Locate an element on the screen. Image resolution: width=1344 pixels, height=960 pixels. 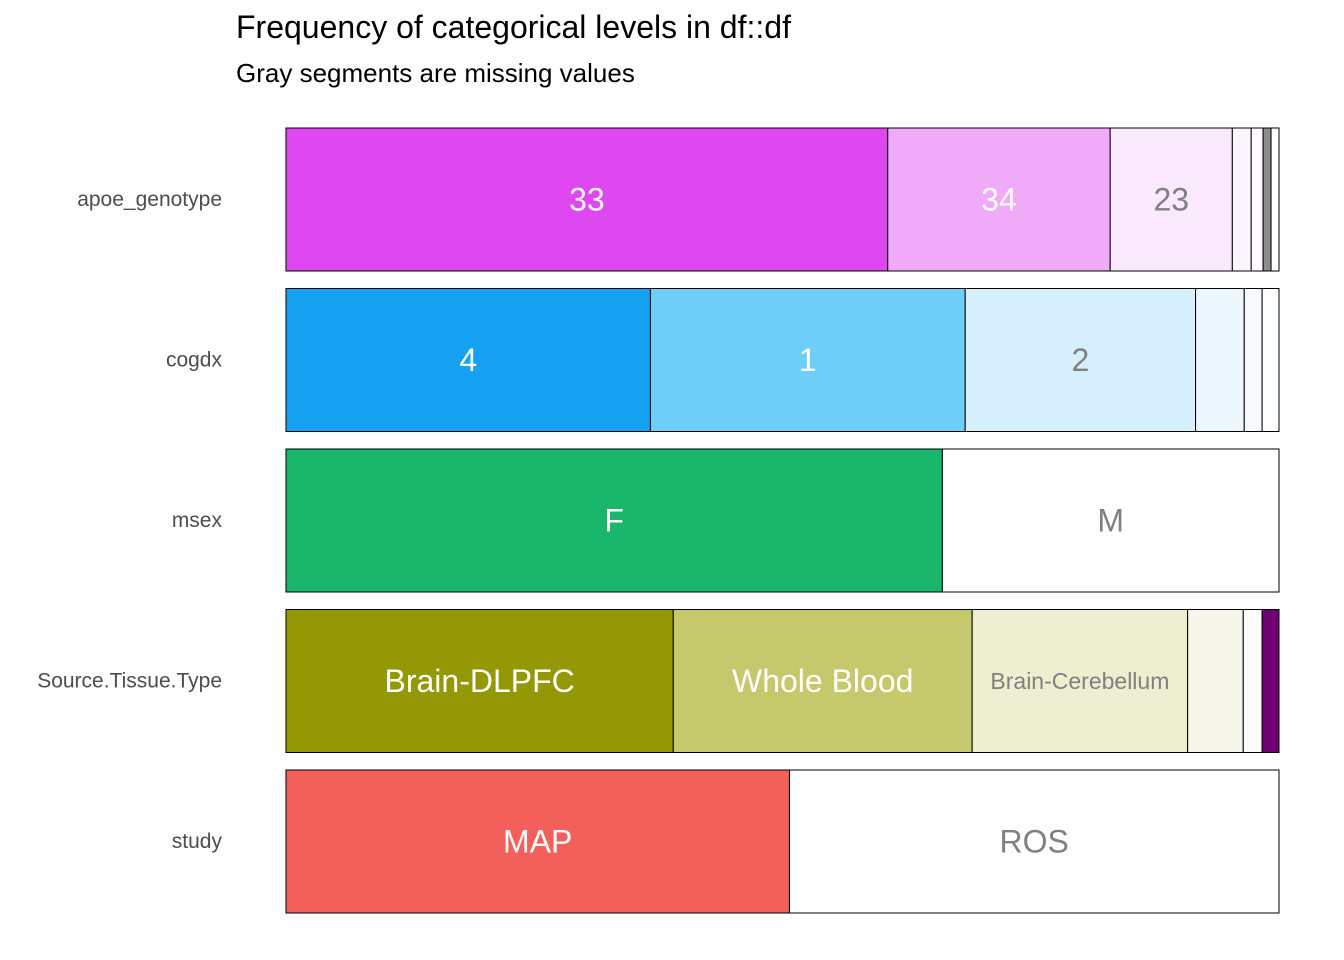
segment-label-apoe-genotype-23: 23 is located at coordinates (1171, 200).